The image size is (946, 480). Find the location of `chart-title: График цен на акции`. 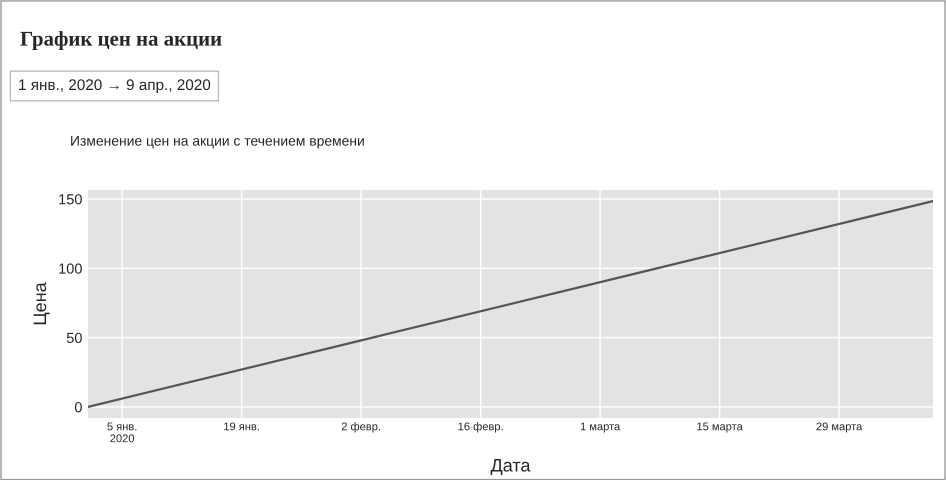

chart-title: График цен на акции is located at coordinates (121, 40).